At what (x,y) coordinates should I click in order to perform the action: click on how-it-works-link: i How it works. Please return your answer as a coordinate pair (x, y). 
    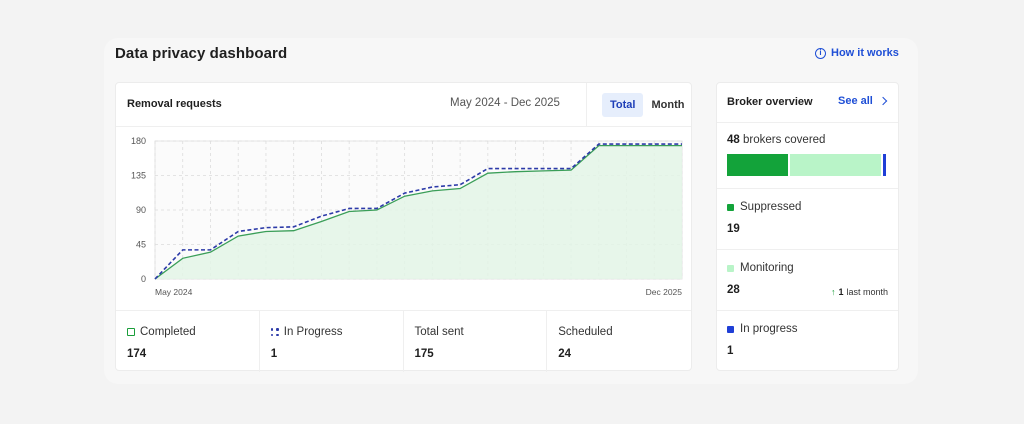
    Looking at the image, I should click on (857, 53).